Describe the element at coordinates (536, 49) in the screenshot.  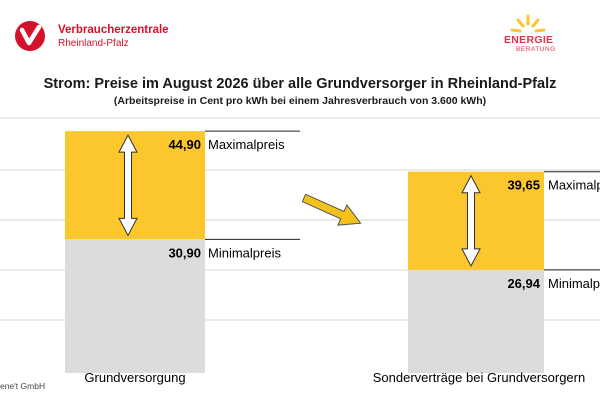
I see `brand-beratung: BERATUNG` at that location.